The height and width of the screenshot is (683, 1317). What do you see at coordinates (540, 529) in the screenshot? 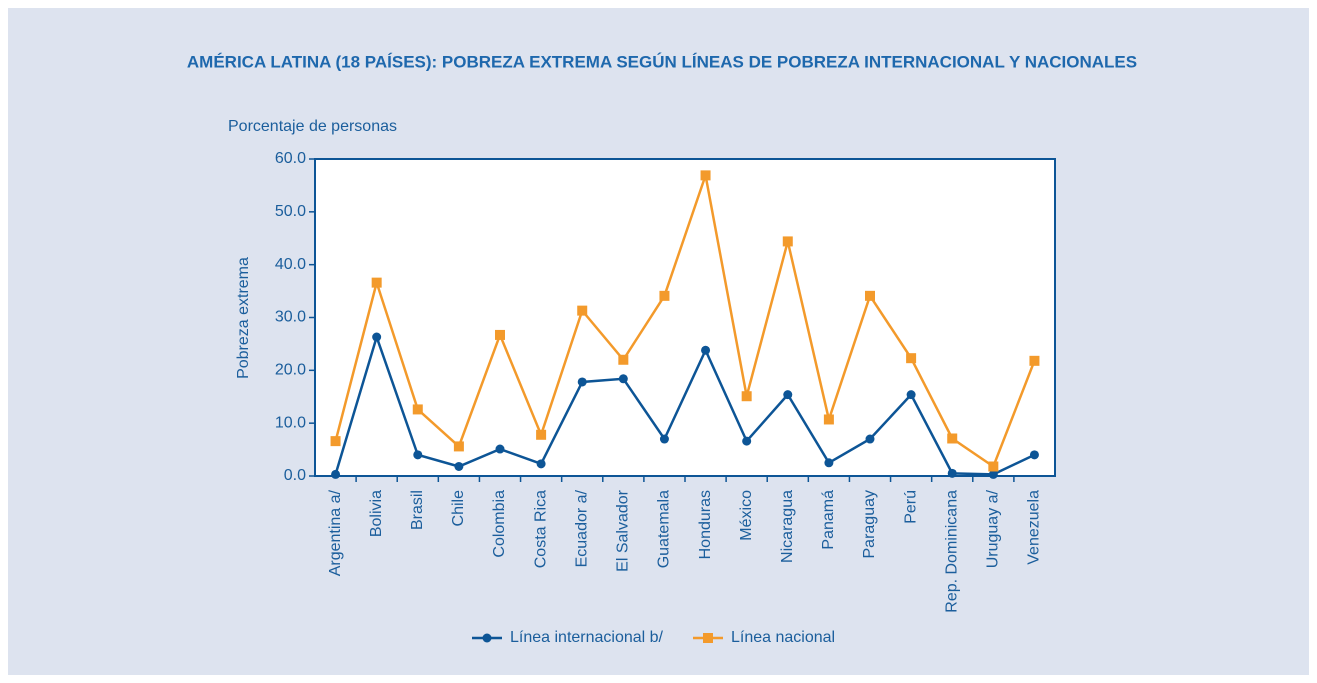
I see `x-tick-label: Costa Rica` at bounding box center [540, 529].